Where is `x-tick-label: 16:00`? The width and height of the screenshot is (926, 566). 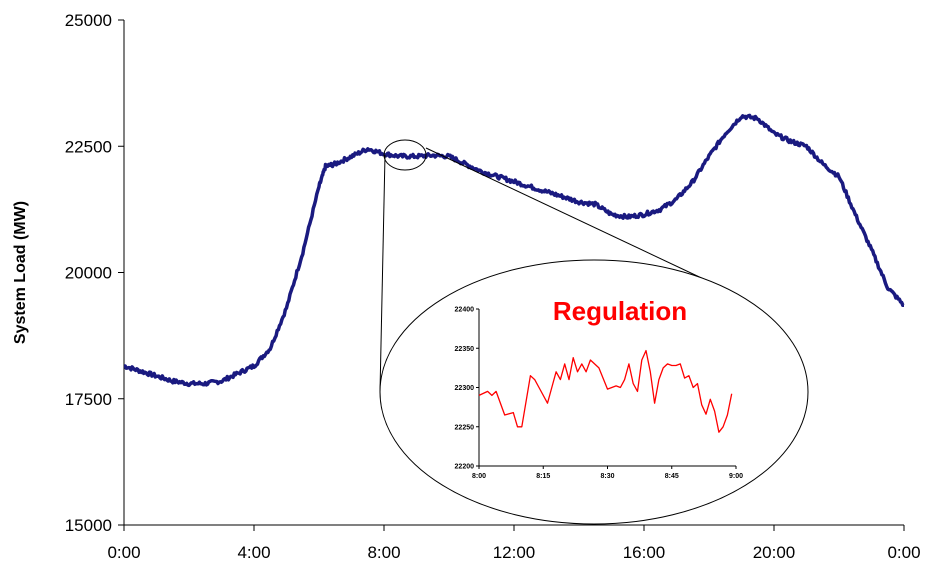 x-tick-label: 16:00 is located at coordinates (644, 552).